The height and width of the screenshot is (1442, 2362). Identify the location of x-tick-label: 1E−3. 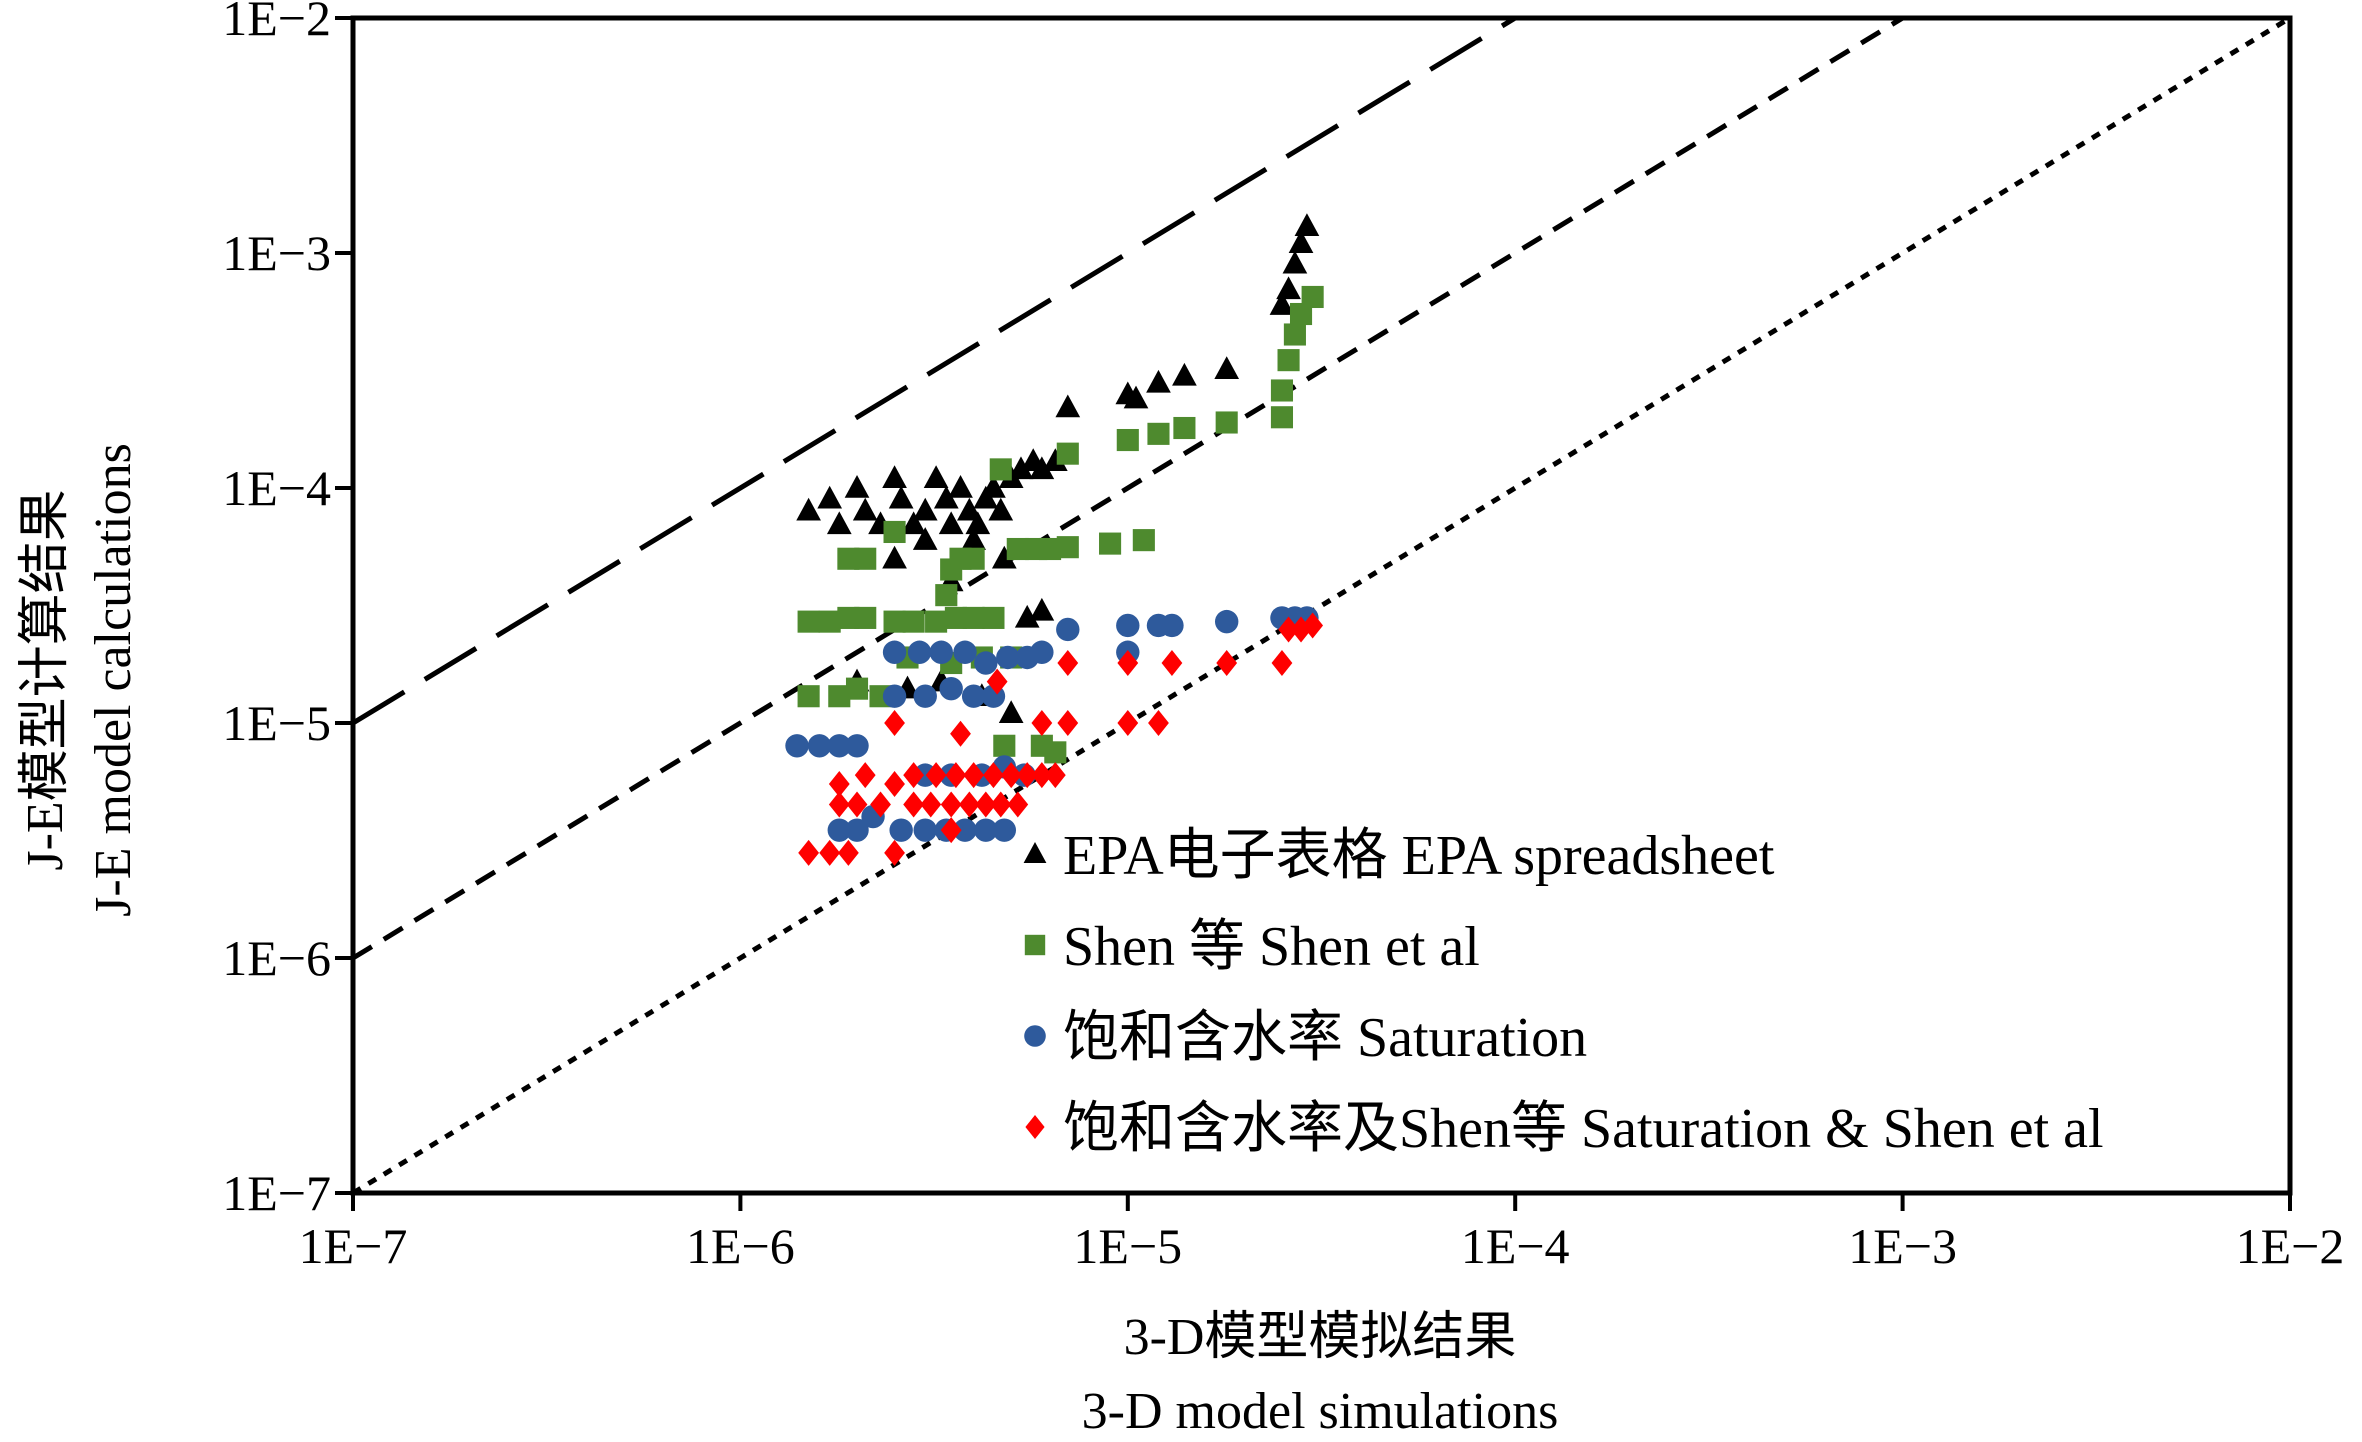
(1902, 1246).